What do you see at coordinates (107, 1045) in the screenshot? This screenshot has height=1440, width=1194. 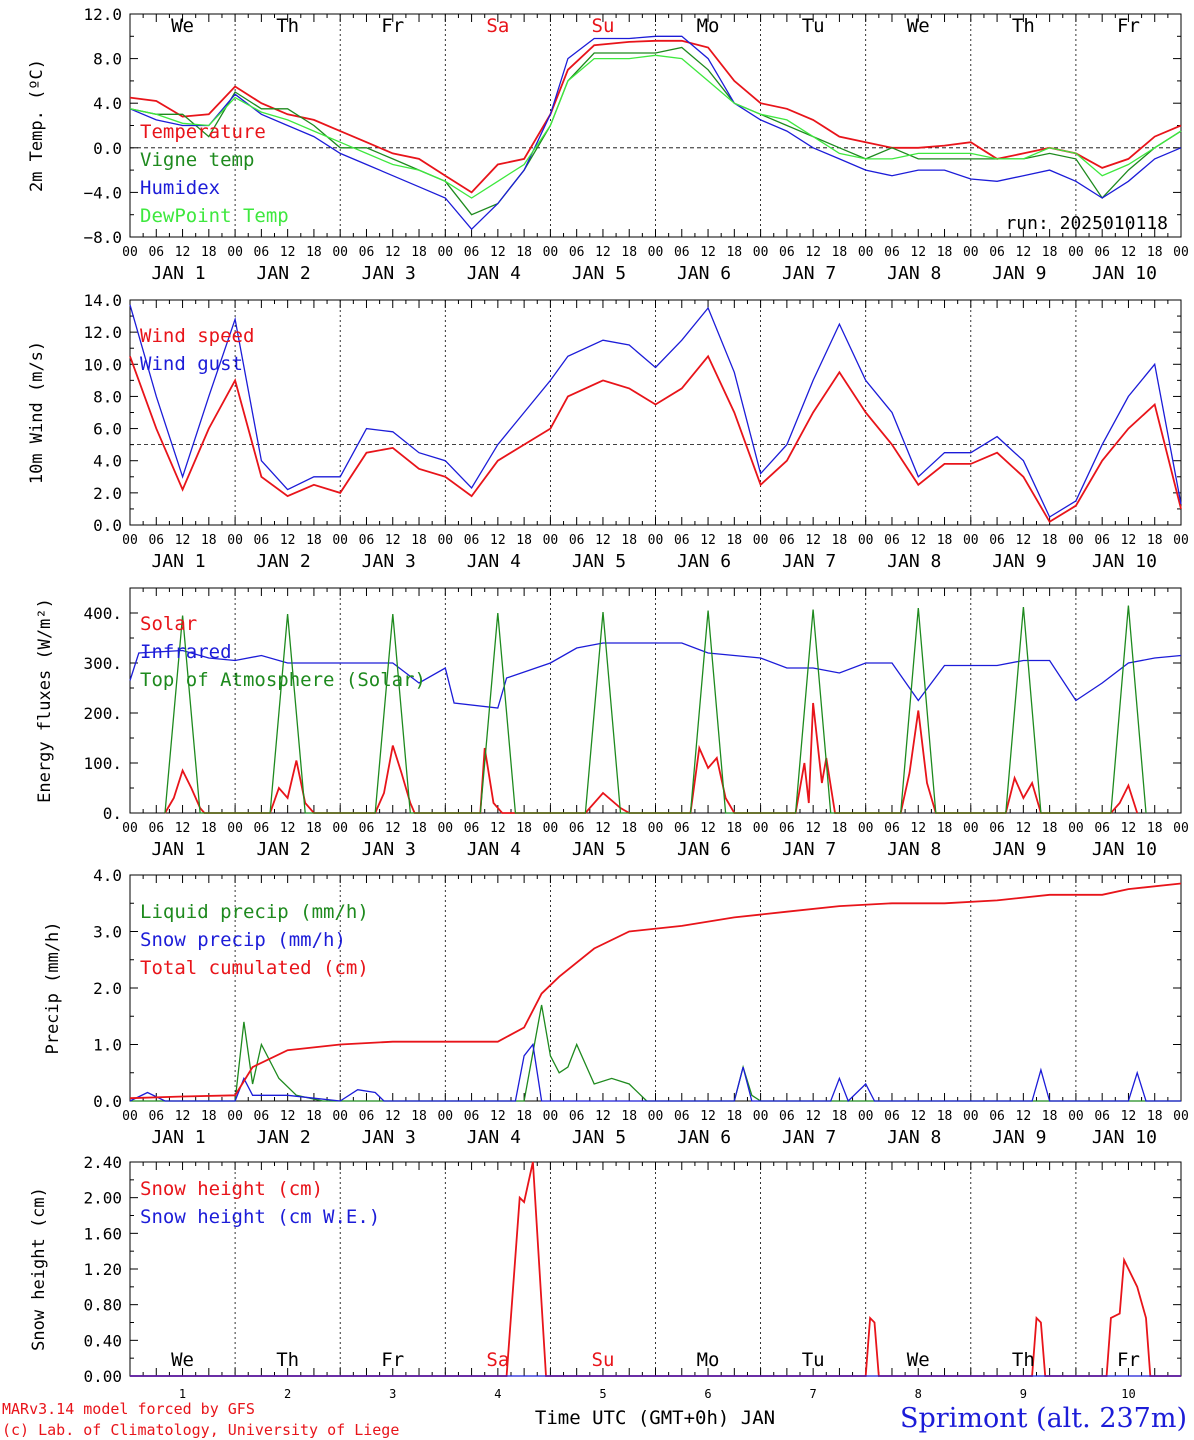 I see `y-tick-label: 1.0` at bounding box center [107, 1045].